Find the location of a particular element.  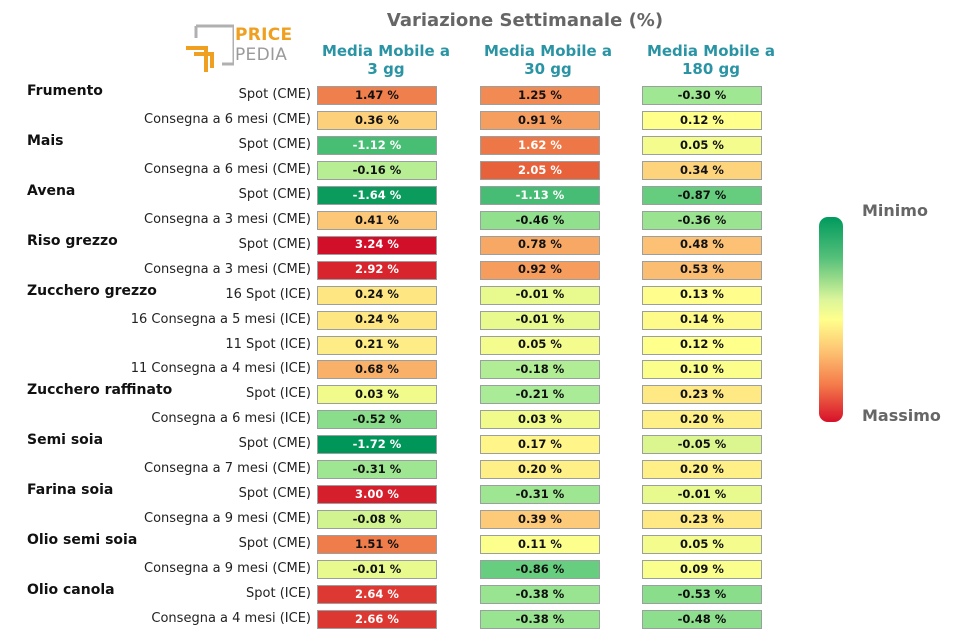

heatmap-cell: -0.18 % is located at coordinates (540, 370).